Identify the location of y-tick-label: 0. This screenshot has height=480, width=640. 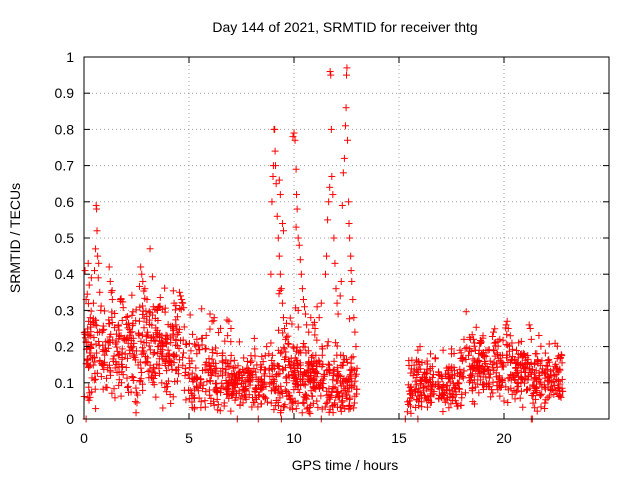
(70, 419).